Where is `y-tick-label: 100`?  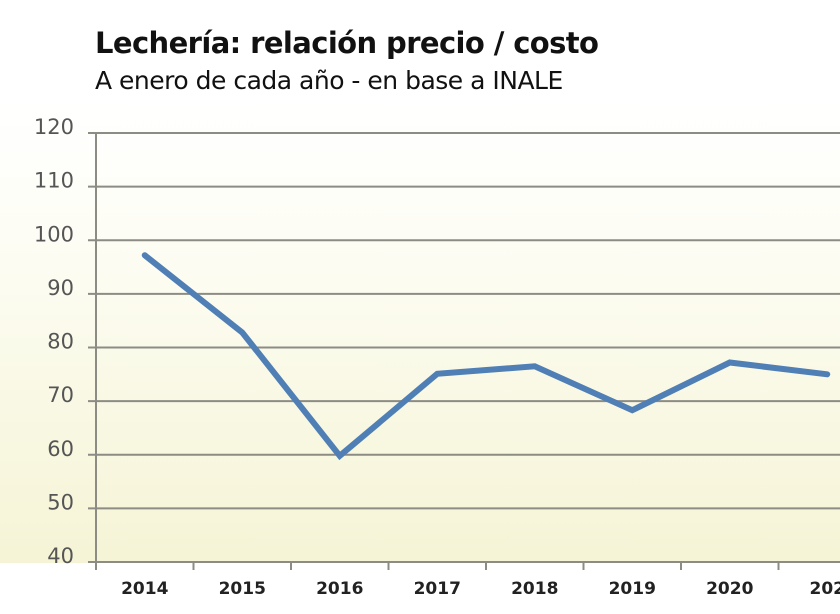
y-tick-label: 100 is located at coordinates (54, 234).